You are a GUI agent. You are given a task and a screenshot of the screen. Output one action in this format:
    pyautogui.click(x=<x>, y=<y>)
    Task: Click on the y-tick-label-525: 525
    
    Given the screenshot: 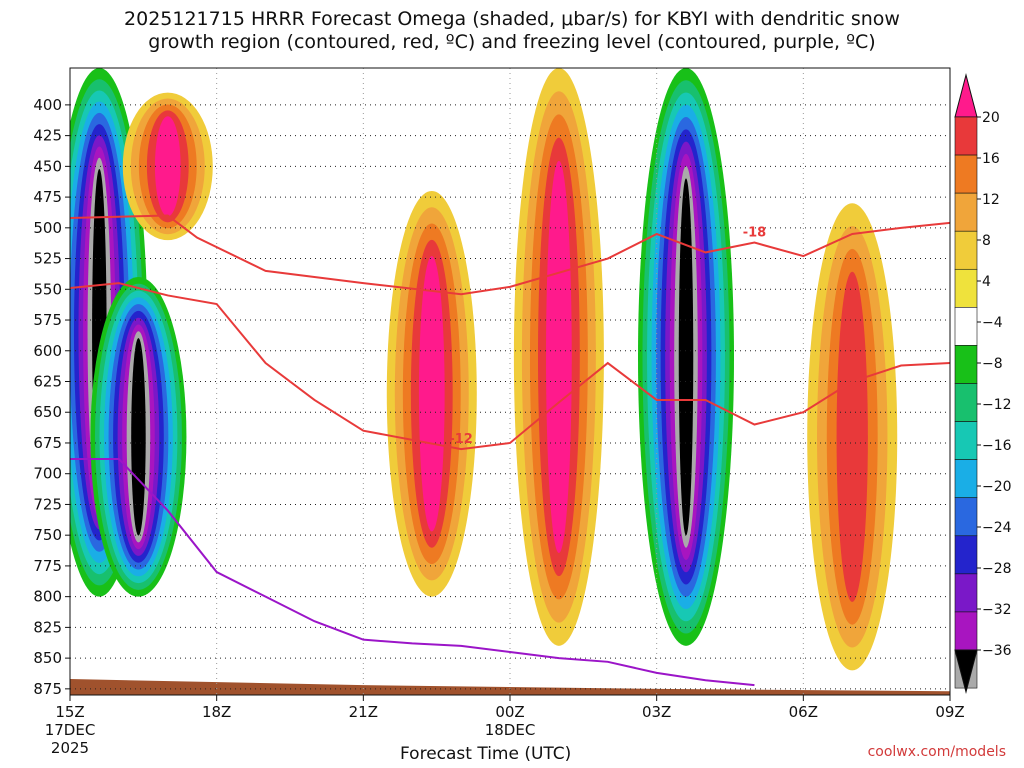 What is the action you would take?
    pyautogui.click(x=47, y=259)
    